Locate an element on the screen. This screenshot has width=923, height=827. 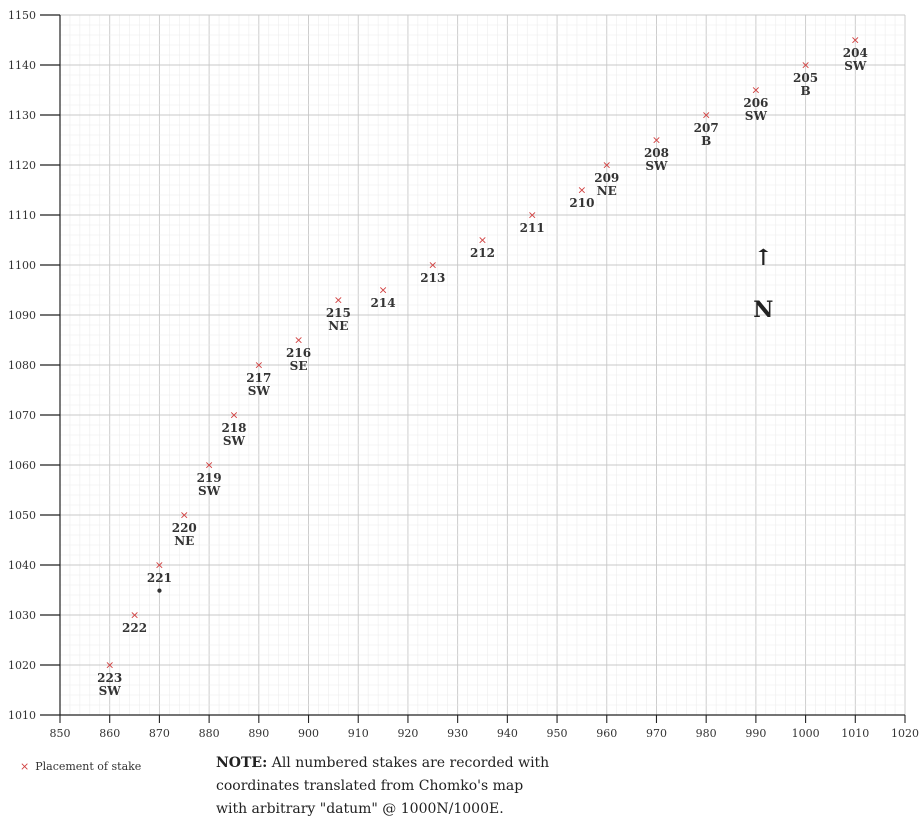
y-tick-label: 1030 is located at coordinates (22, 615).